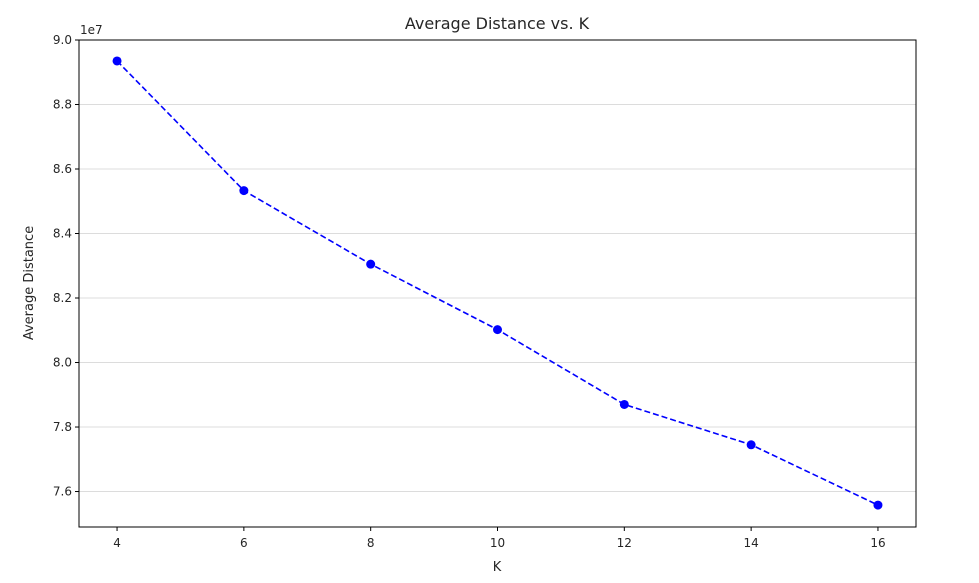 Image resolution: width=979 pixels, height=583 pixels. Describe the element at coordinates (62, 169) in the screenshot. I see `y-tick-label: 8.6` at that location.